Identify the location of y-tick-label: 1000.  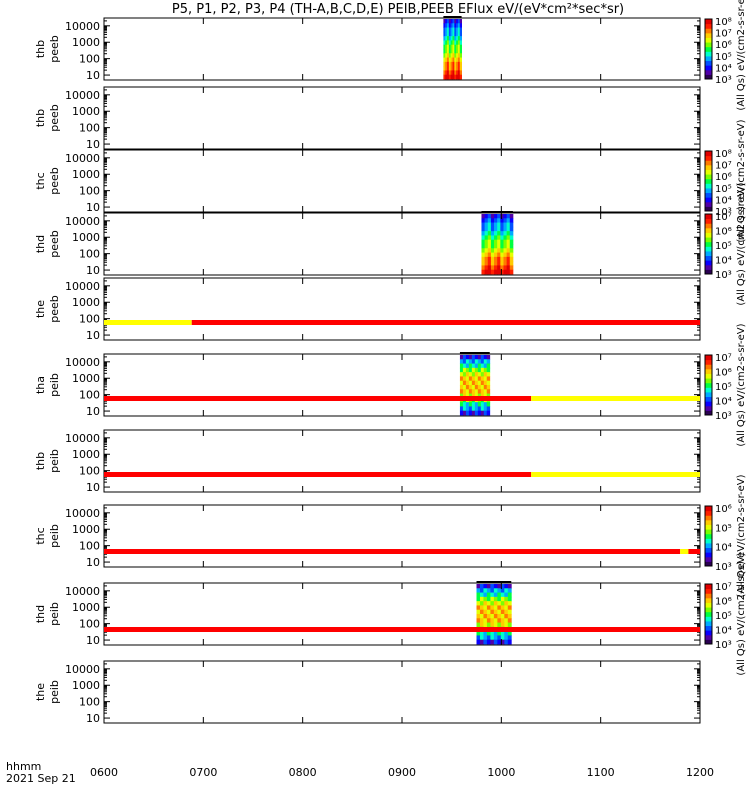
(86, 174).